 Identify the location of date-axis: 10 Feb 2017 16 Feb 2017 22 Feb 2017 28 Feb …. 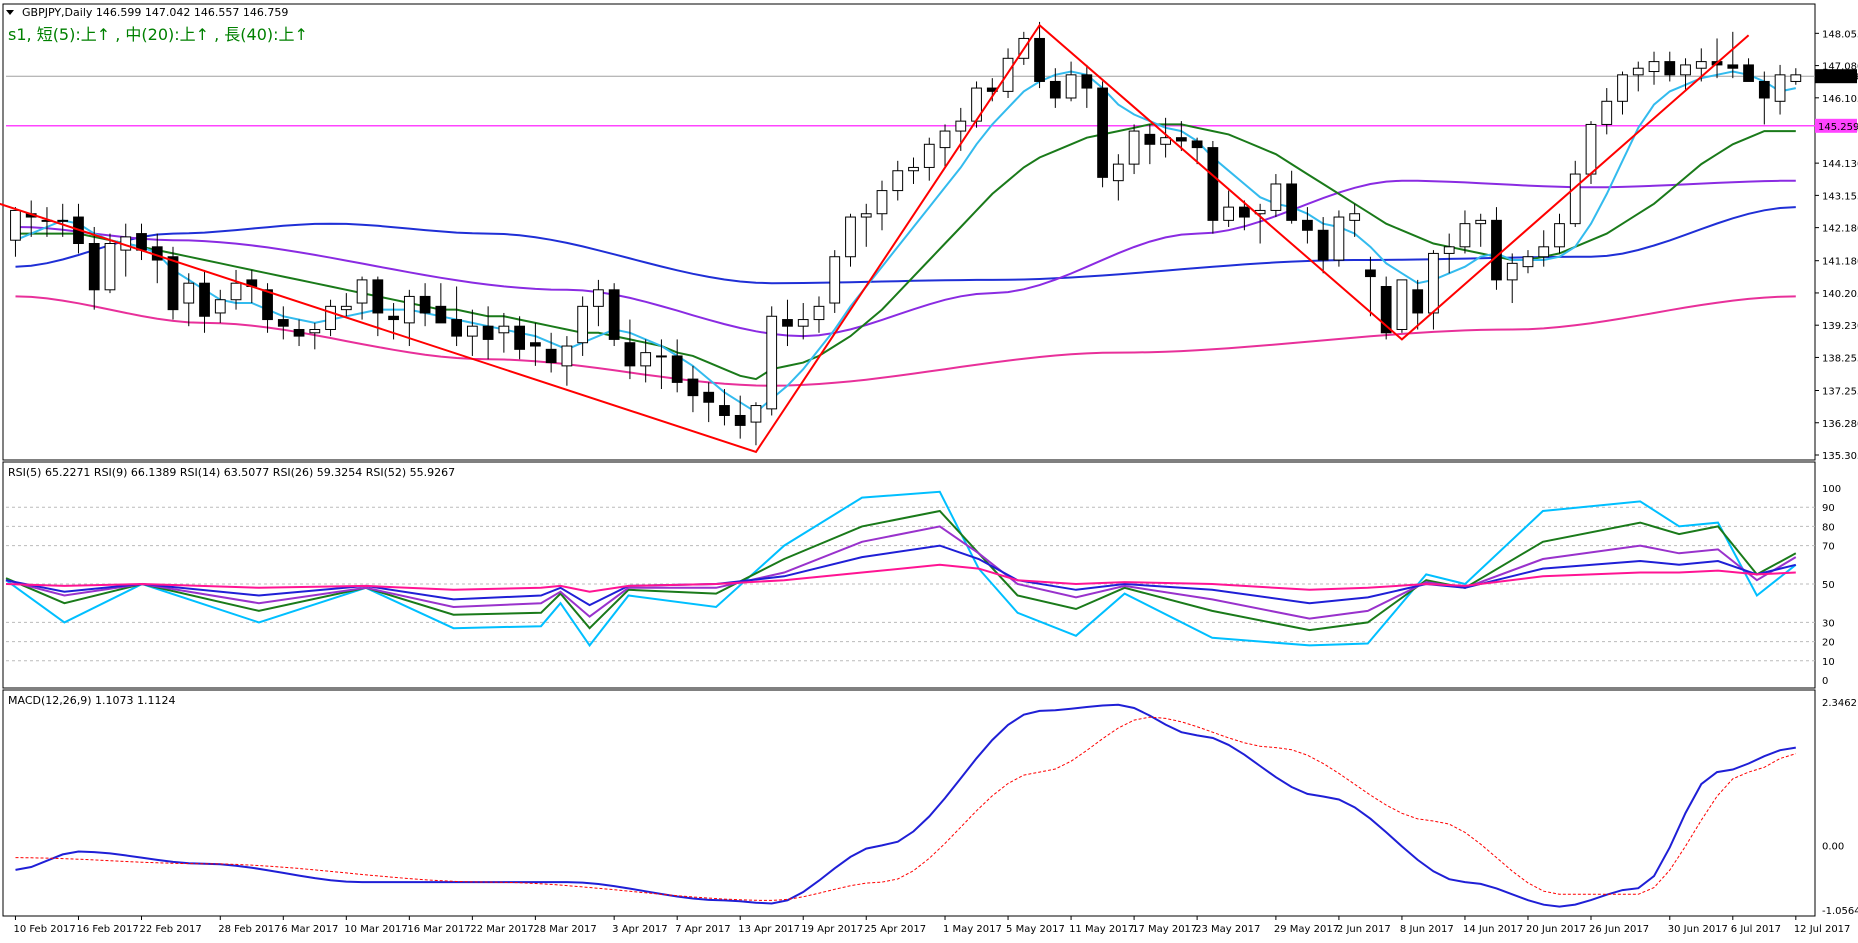
(931, 925).